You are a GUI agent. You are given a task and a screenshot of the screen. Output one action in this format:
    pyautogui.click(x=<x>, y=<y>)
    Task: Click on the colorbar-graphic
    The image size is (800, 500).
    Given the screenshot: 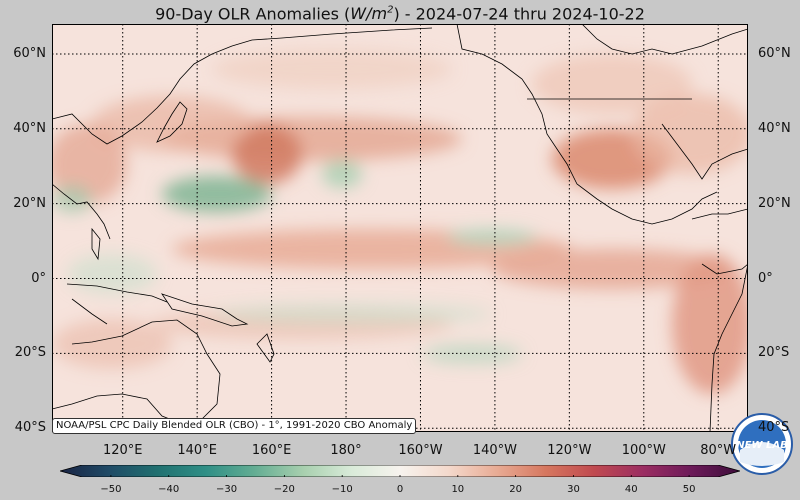 What is the action you would take?
    pyautogui.click(x=400, y=471)
    